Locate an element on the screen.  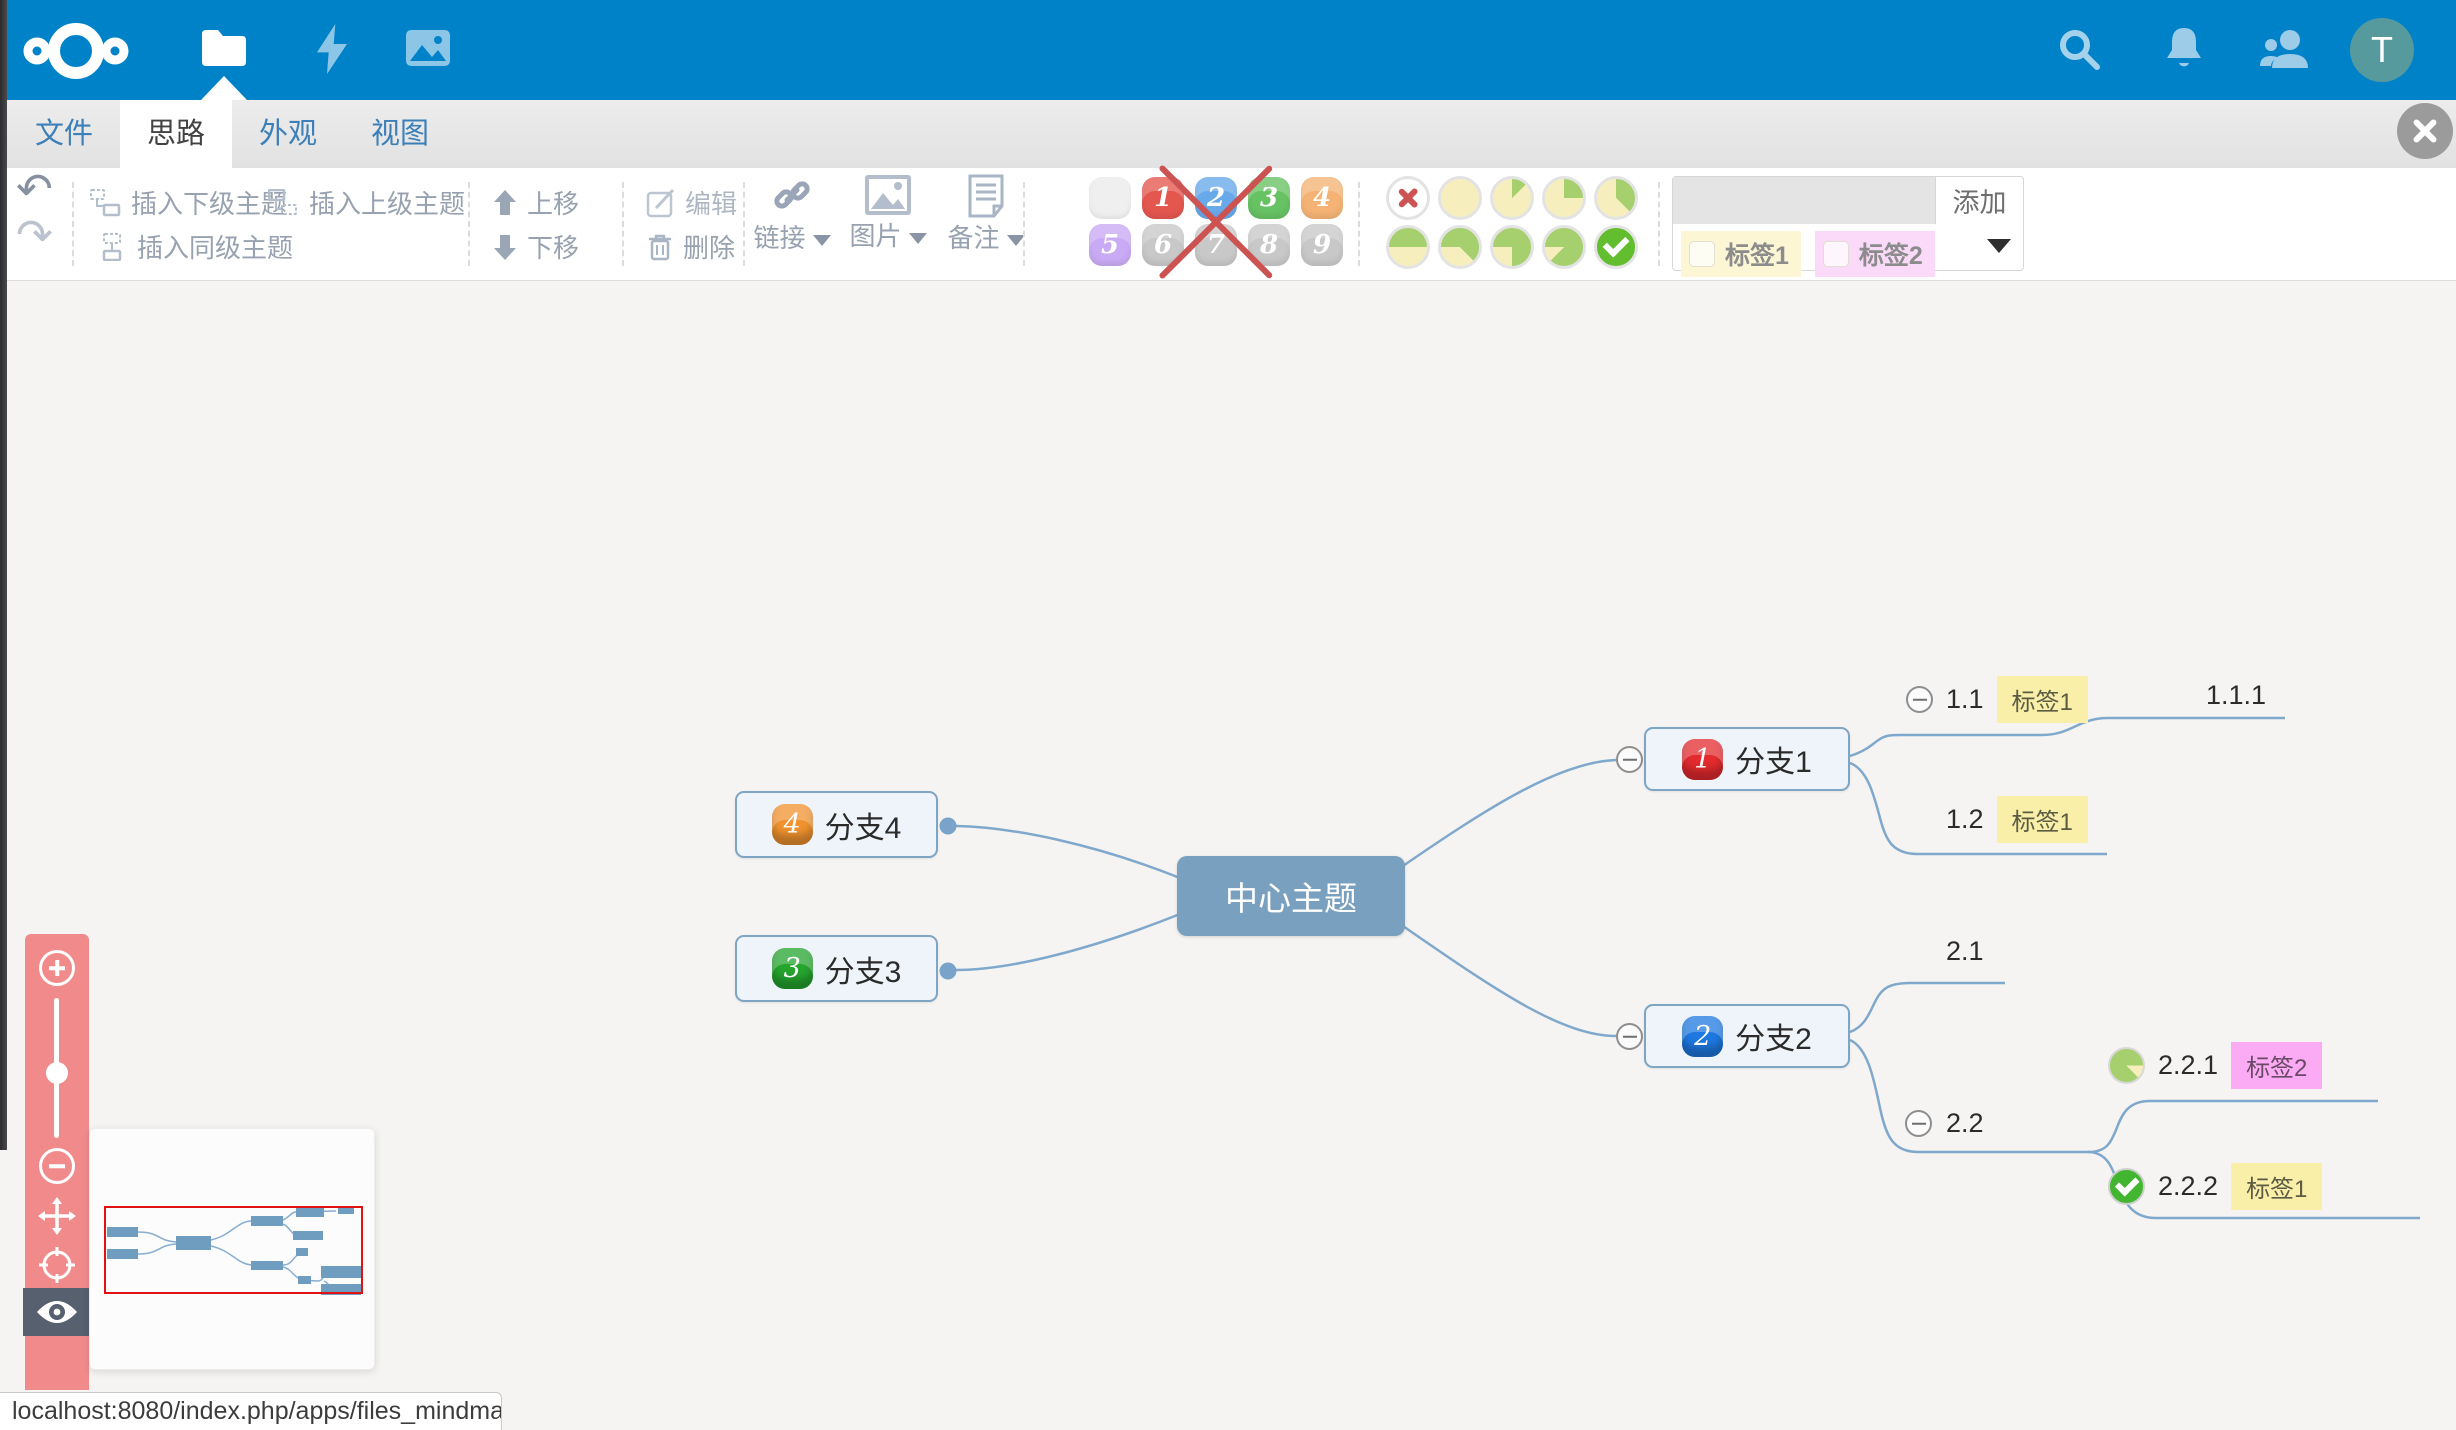
priority-7-button: 7 is located at coordinates (1216, 245).